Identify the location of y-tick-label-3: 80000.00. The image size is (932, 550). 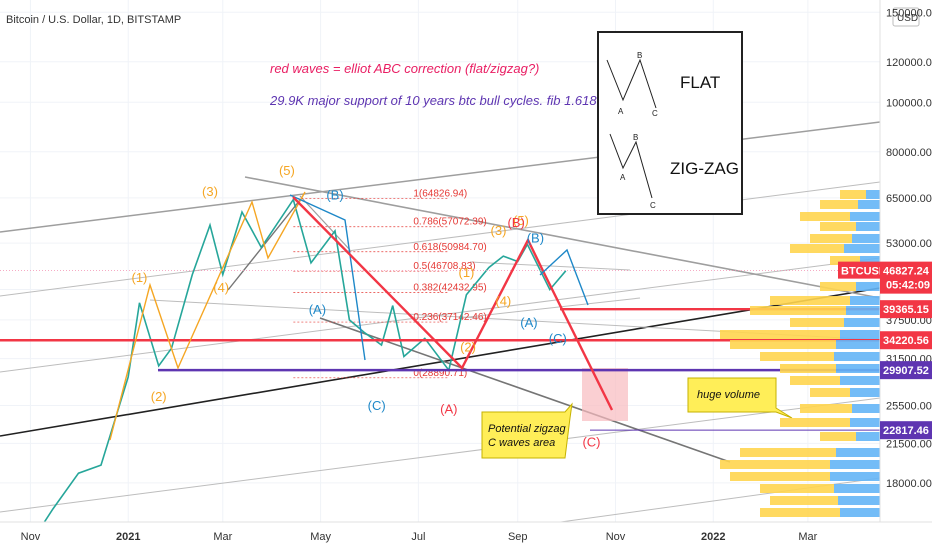
(909, 153).